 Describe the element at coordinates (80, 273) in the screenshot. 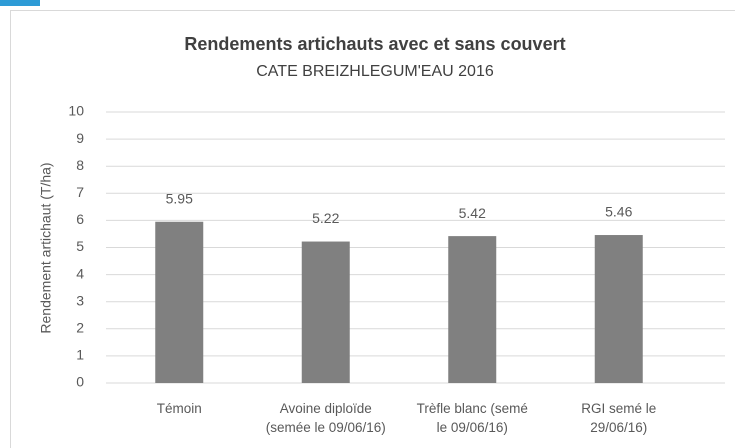

I see `y-tick-label: 4` at that location.